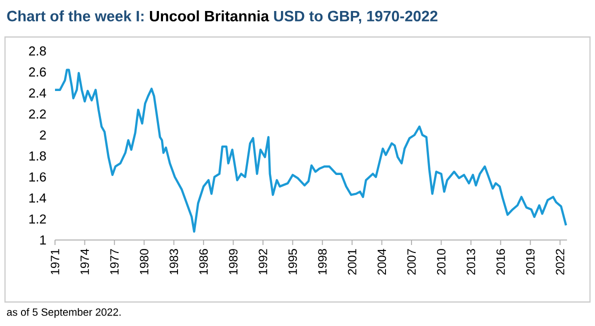 The height and width of the screenshot is (326, 595). What do you see at coordinates (43, 135) in the screenshot?
I see `y-tick-label: 2` at bounding box center [43, 135].